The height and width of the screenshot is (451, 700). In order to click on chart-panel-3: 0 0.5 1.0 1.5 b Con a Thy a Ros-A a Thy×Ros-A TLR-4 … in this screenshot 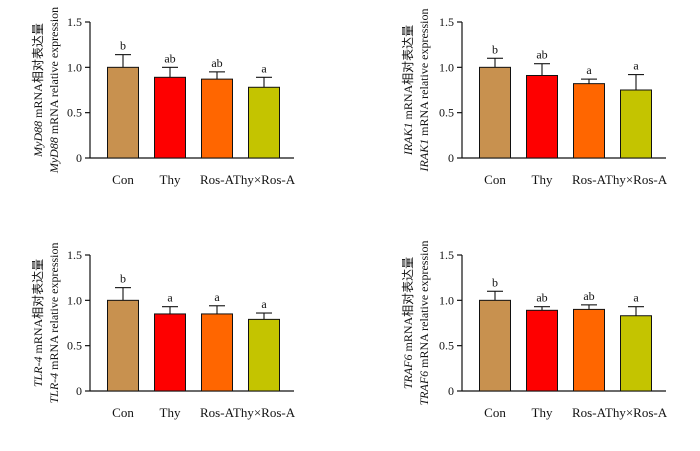, I will do `click(163, 332)`.